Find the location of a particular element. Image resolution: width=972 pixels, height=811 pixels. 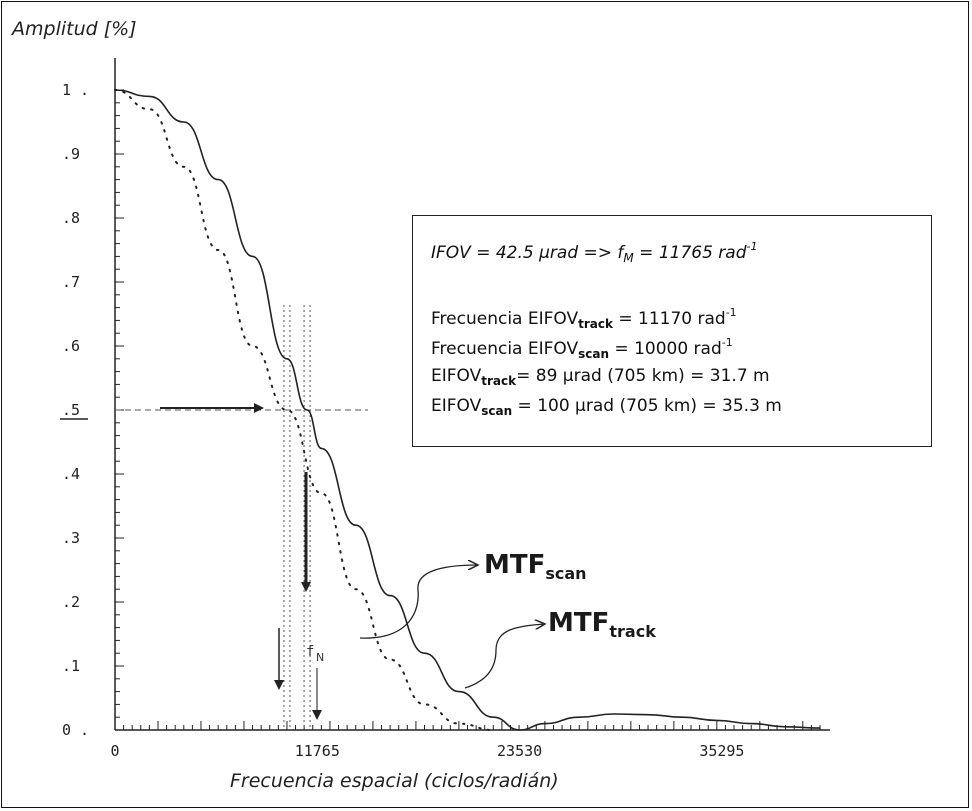

mtf-track-pointer is located at coordinates (504, 656).